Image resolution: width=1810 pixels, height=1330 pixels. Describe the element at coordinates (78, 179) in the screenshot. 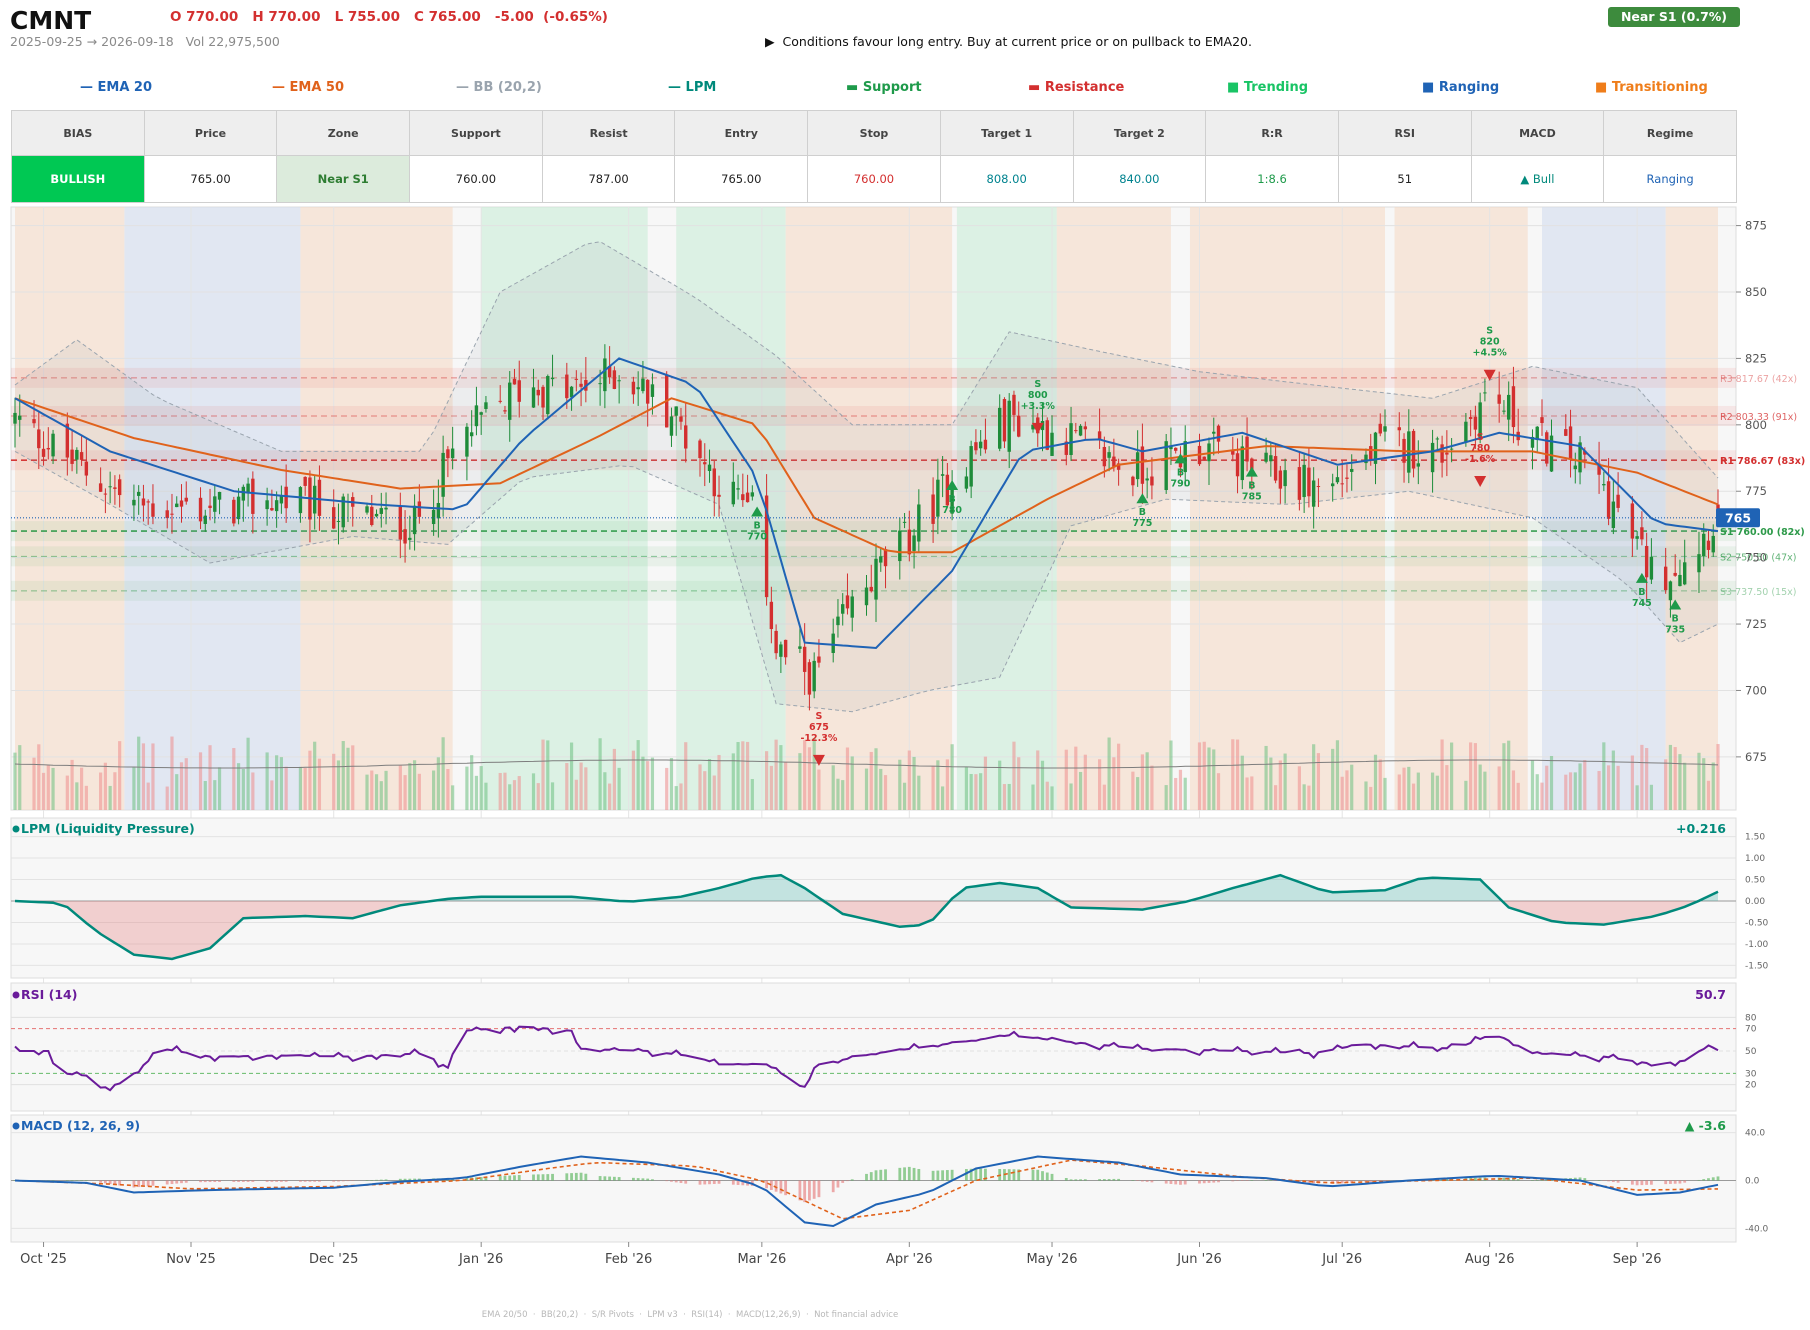

I see `summary-value-bias: BULLISH` at that location.